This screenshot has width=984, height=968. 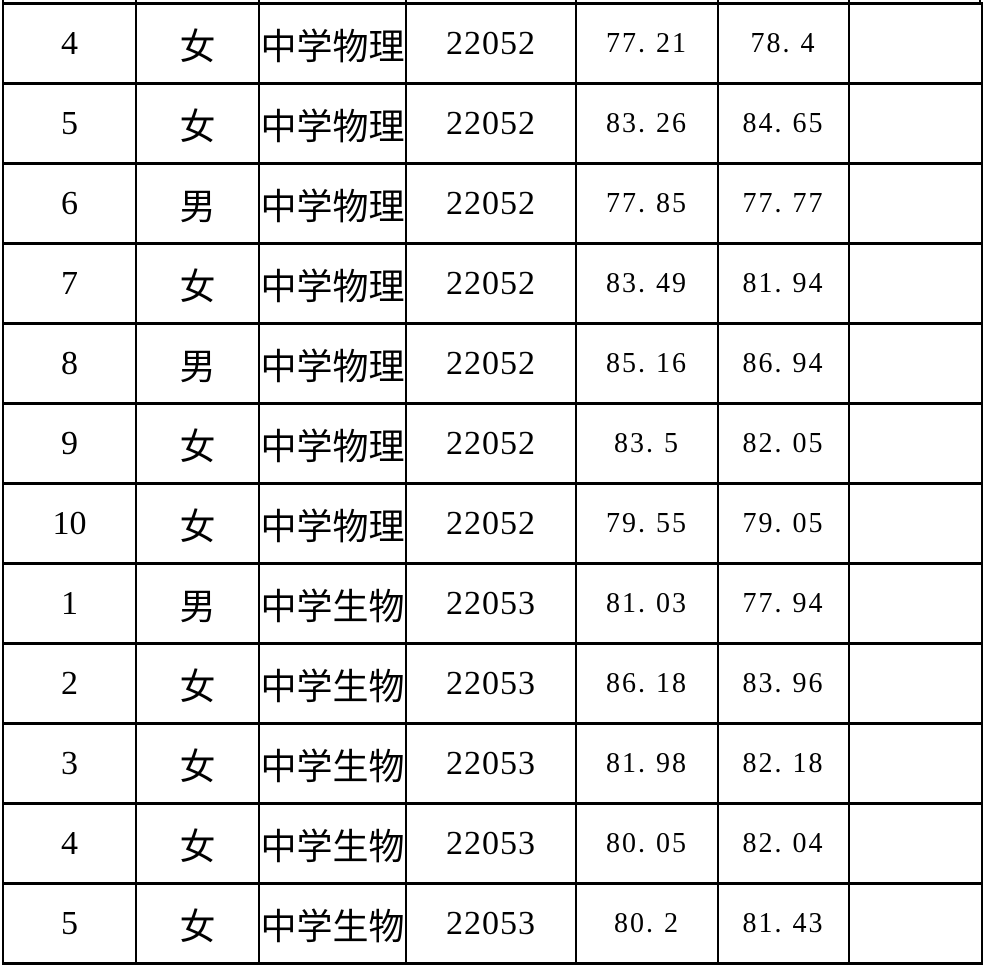 What do you see at coordinates (647, 683) in the screenshot?
I see `cell-score1: 86. 18` at bounding box center [647, 683].